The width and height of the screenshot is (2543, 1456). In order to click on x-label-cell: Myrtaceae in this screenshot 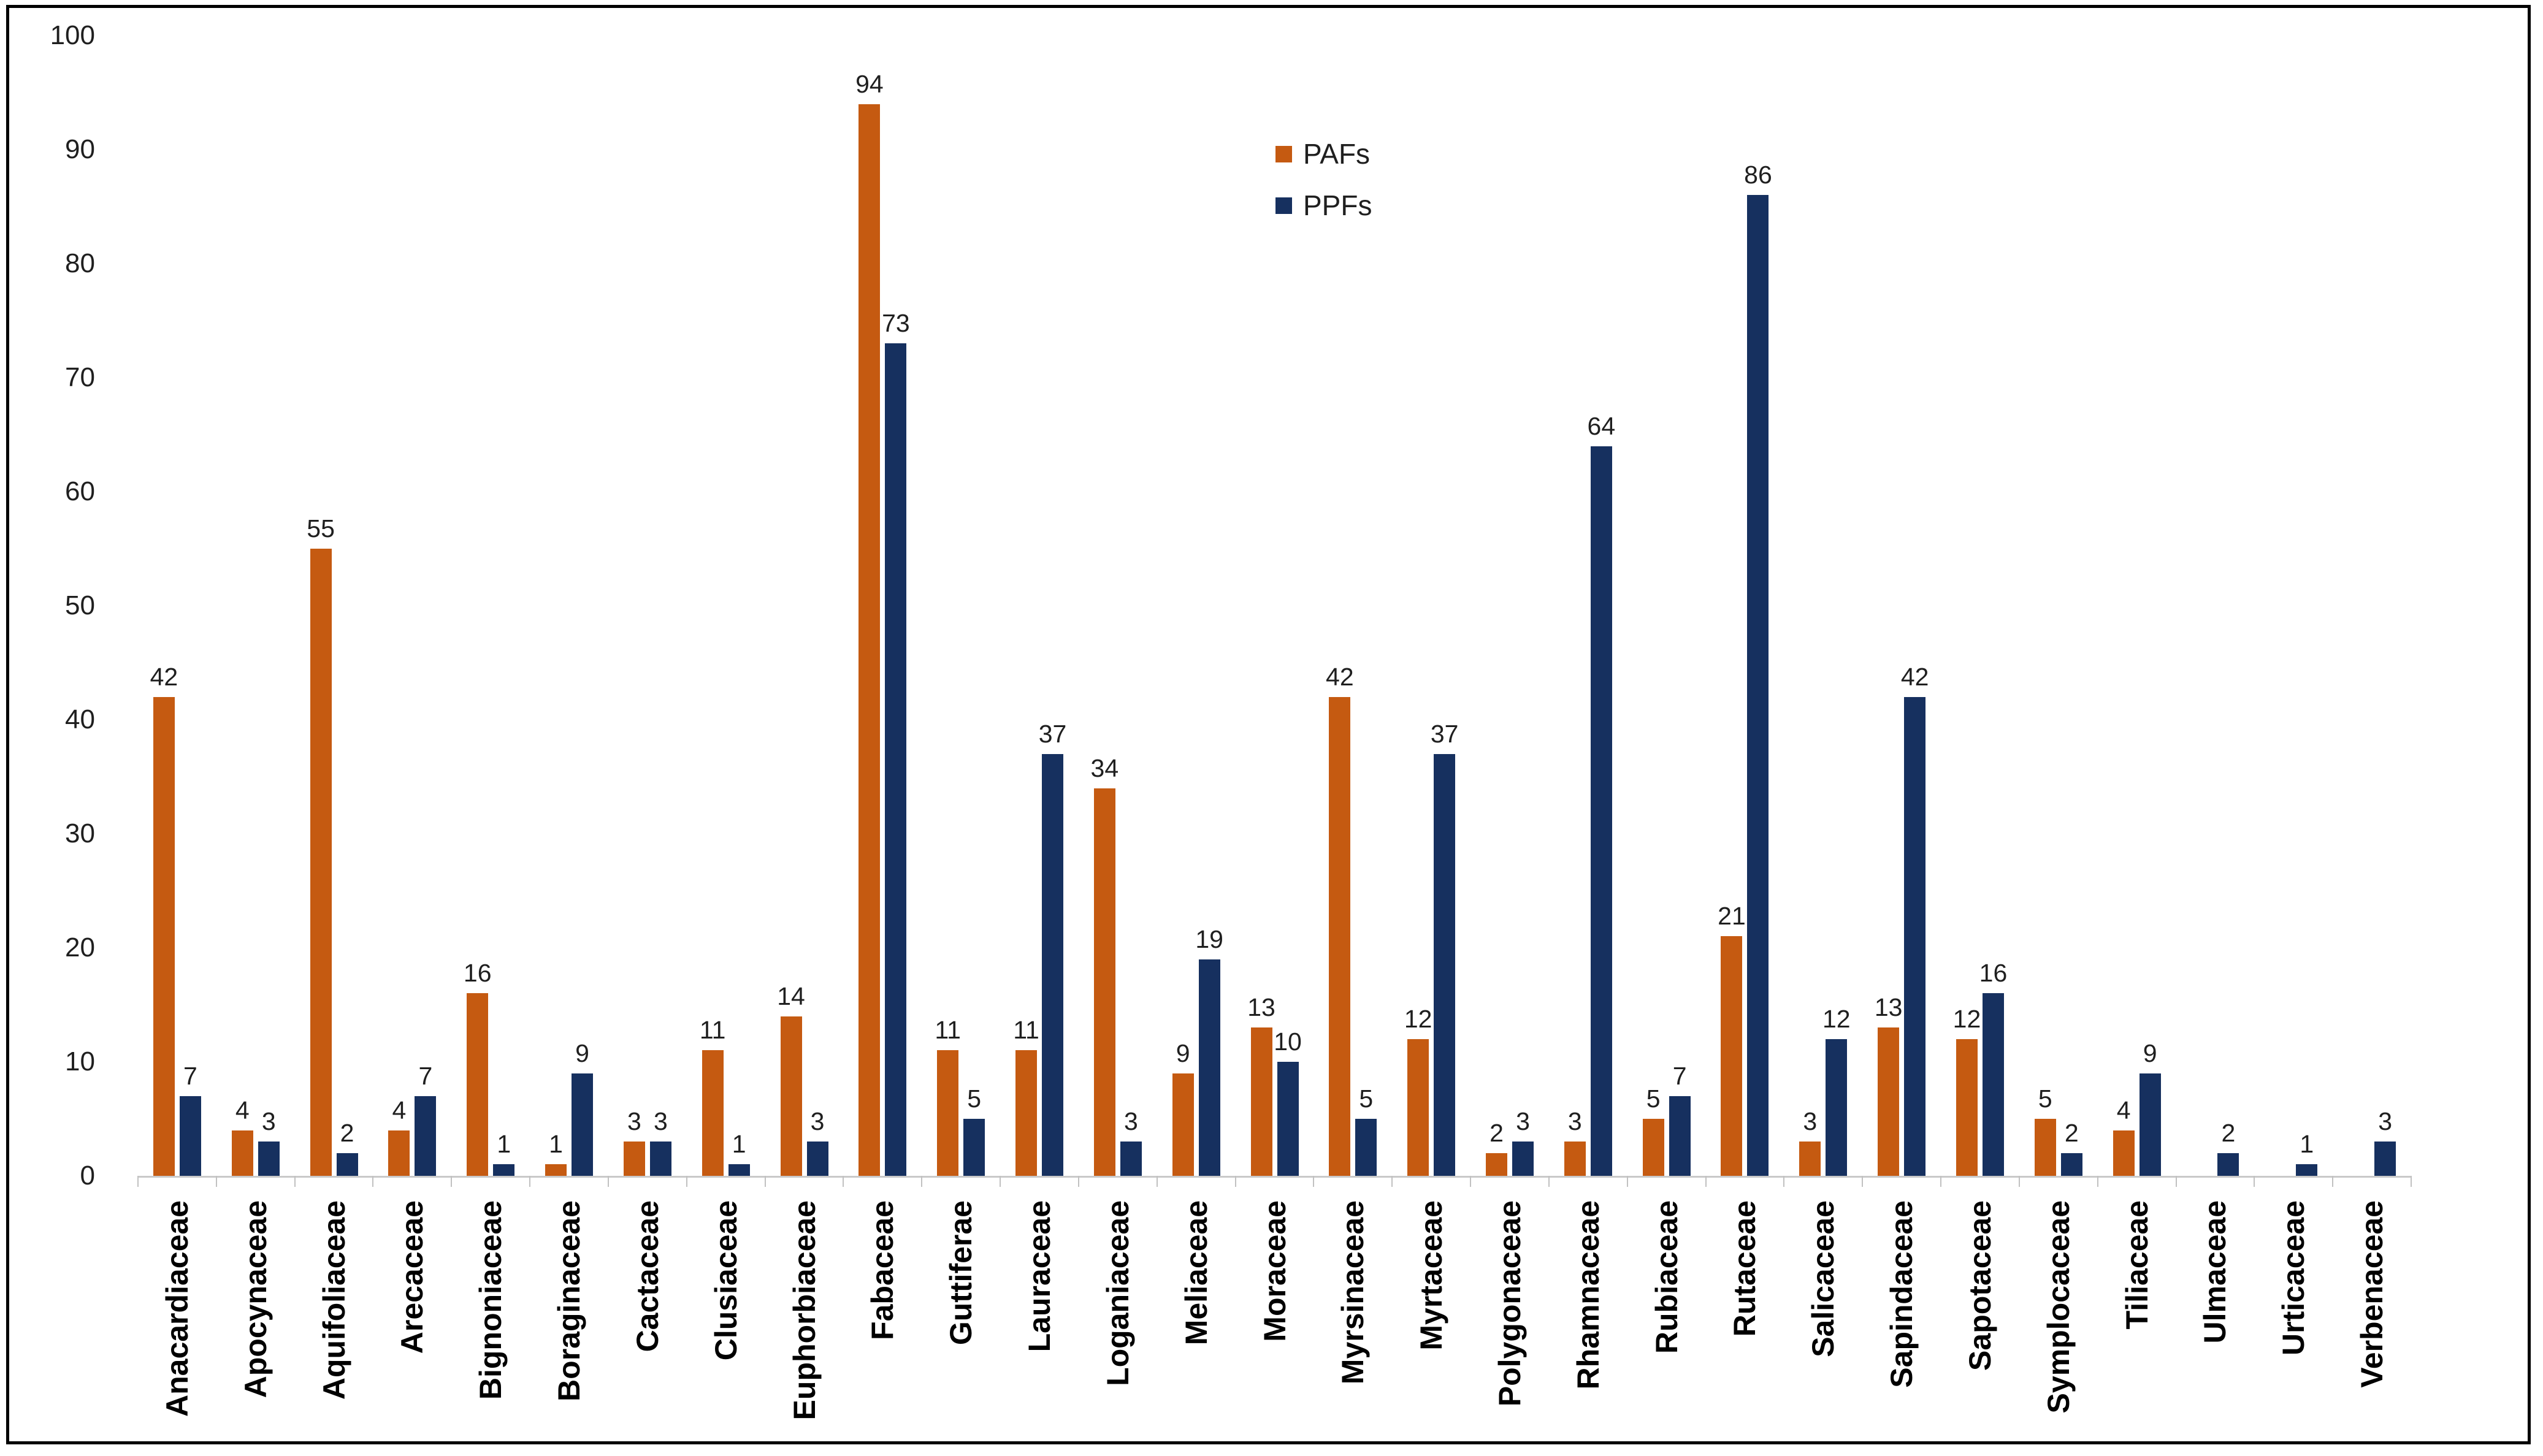, I will do `click(1431, 1310)`.